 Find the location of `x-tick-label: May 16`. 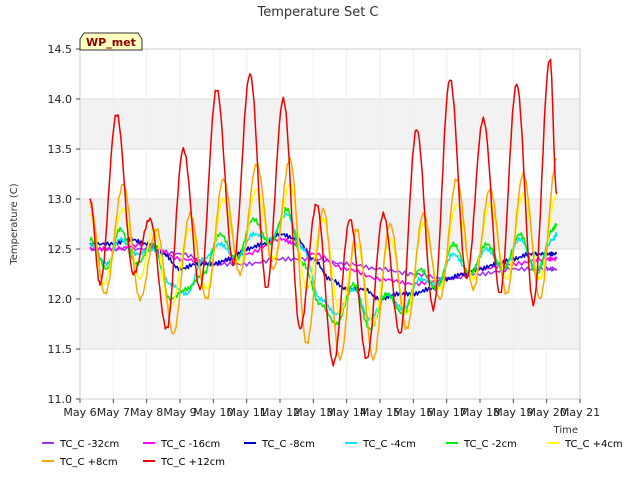

x-tick-label: May 16 is located at coordinates (413, 412).